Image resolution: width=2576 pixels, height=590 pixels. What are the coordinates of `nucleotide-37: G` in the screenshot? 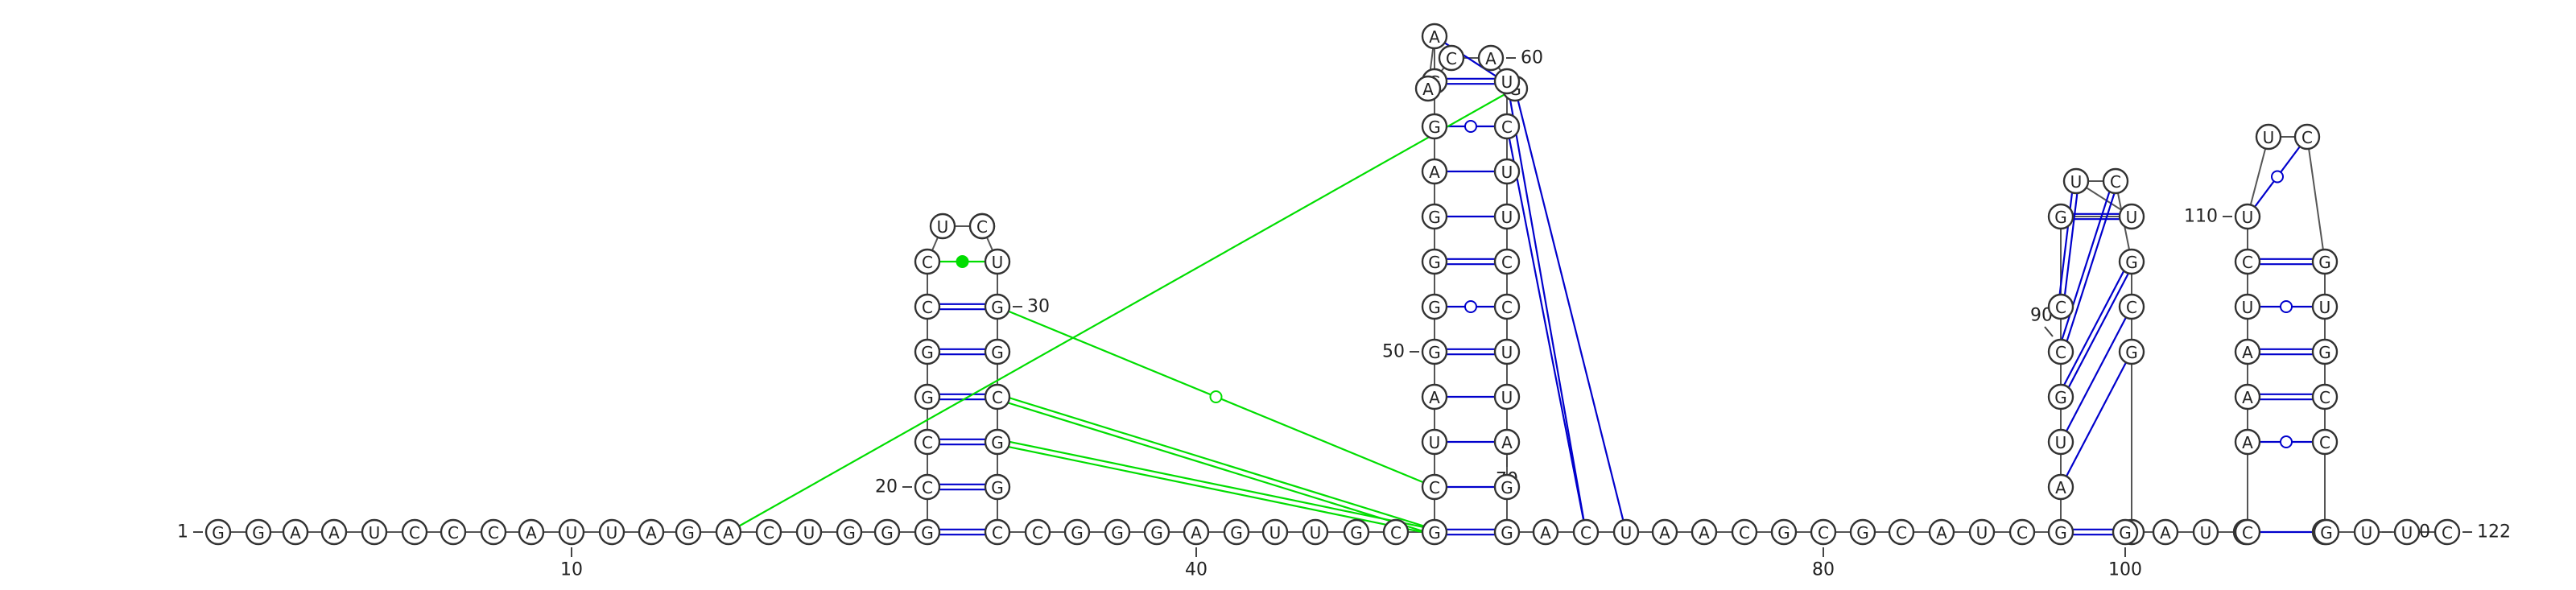 It's located at (1077, 532).